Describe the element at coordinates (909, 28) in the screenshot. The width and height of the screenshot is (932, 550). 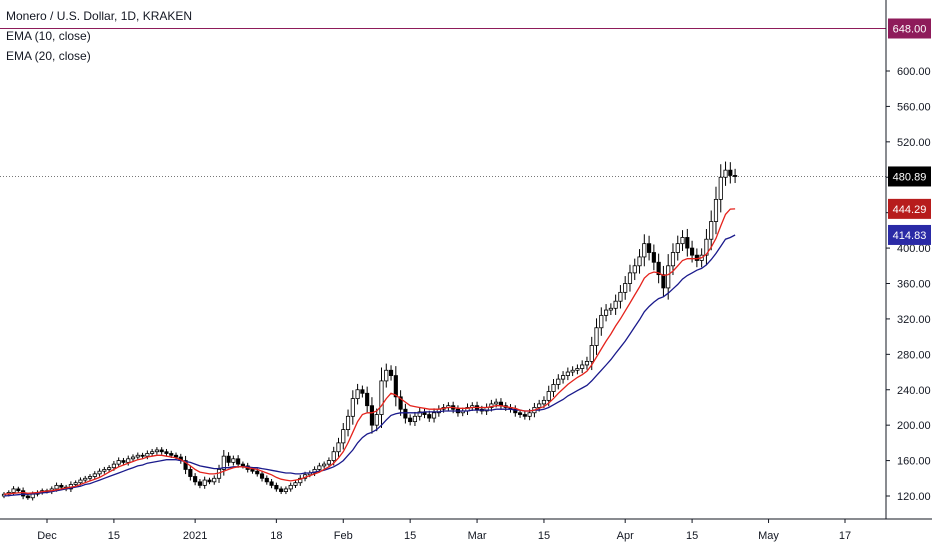
I see `high-price-tag: 648.00` at that location.